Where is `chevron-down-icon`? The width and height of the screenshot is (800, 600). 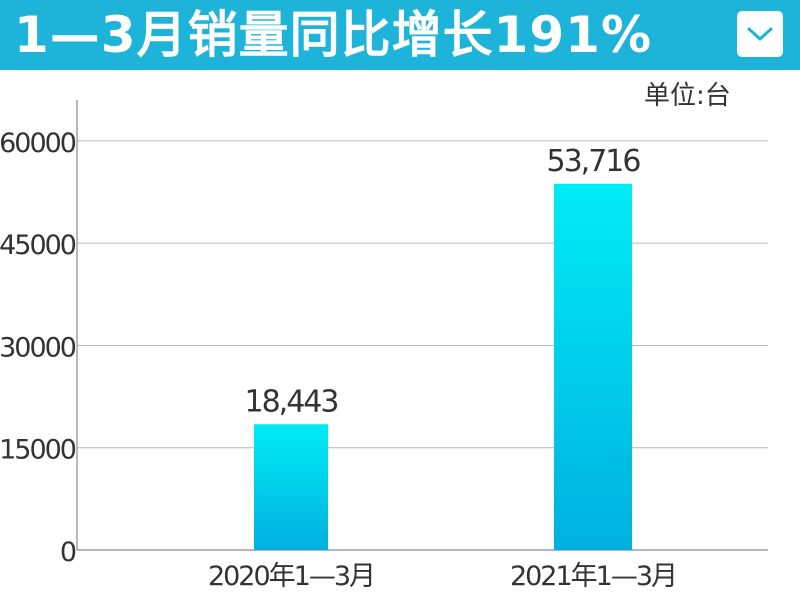 chevron-down-icon is located at coordinates (760, 34).